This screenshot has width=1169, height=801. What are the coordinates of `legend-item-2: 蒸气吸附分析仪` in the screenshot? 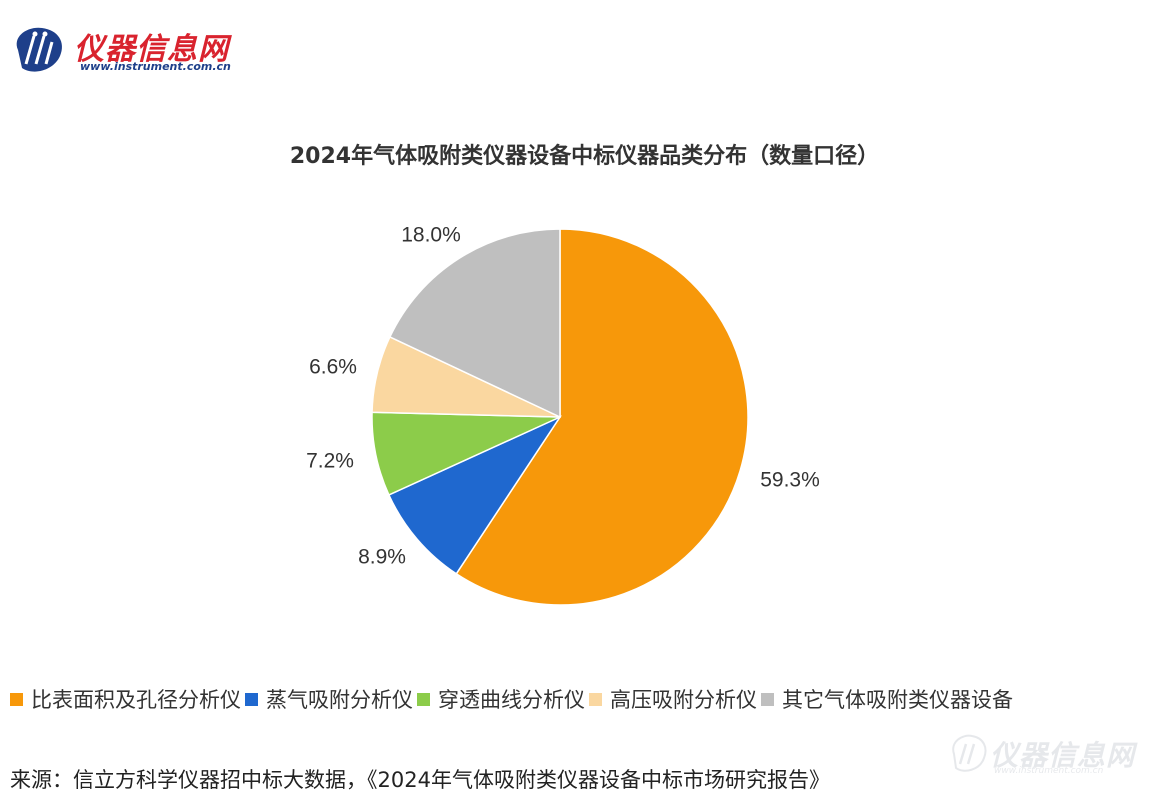 It's located at (329, 699).